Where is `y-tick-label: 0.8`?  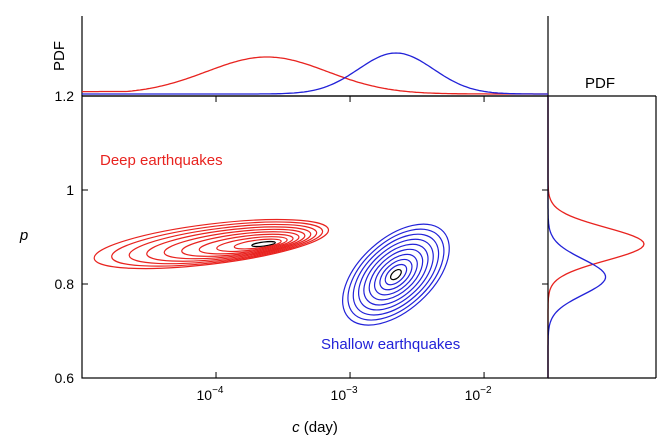 y-tick-label: 0.8 is located at coordinates (65, 284).